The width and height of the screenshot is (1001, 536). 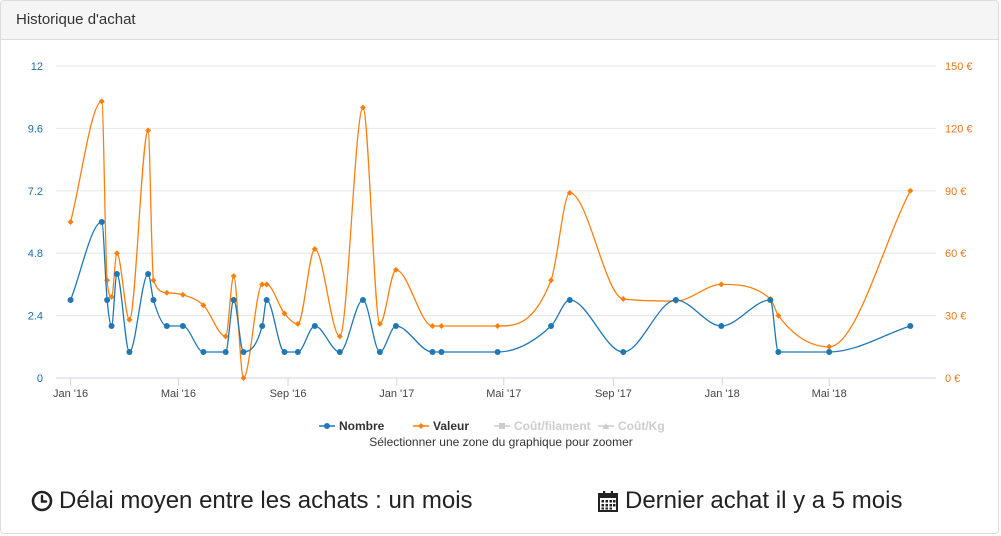 What do you see at coordinates (266, 500) in the screenshot?
I see `avg-delay-text: Délai moyen entre les achats : un mois` at bounding box center [266, 500].